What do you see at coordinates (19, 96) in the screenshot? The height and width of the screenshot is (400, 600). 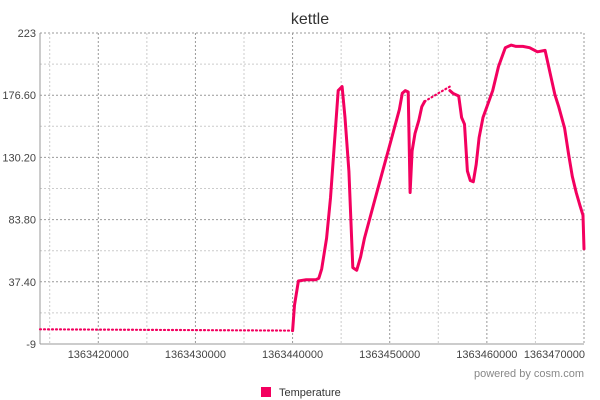 I see `y-tick-label: 176.60` at bounding box center [19, 96].